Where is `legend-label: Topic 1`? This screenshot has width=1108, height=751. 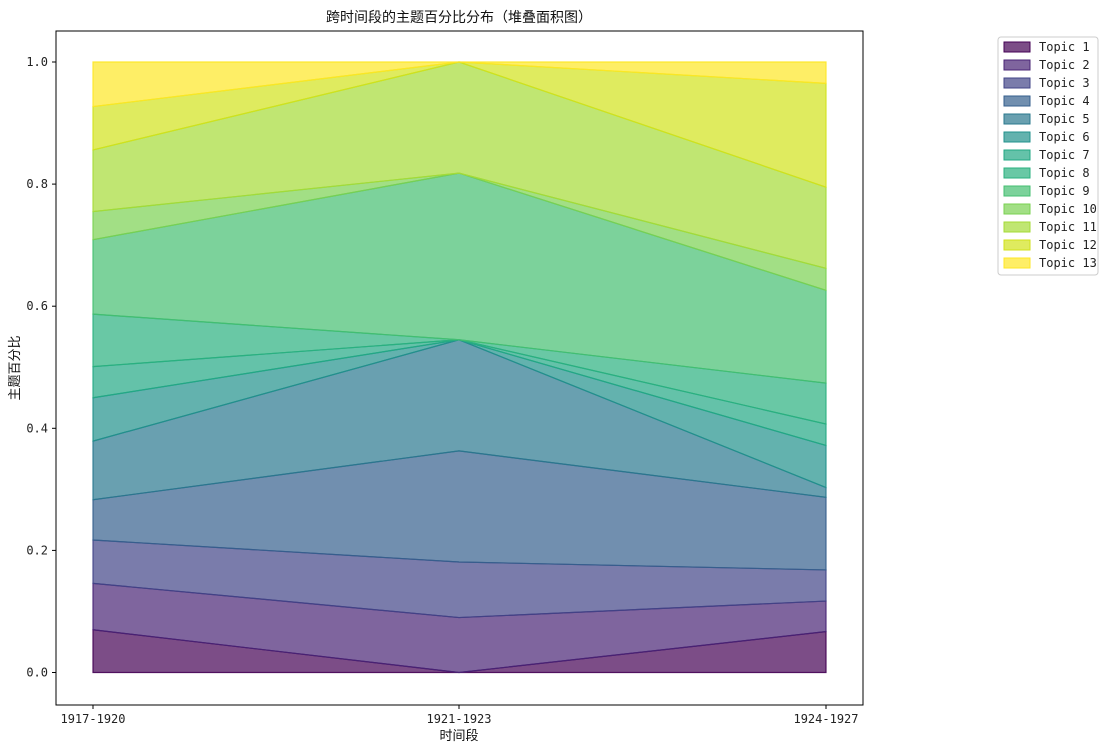 legend-label: Topic 1 is located at coordinates (1064, 47).